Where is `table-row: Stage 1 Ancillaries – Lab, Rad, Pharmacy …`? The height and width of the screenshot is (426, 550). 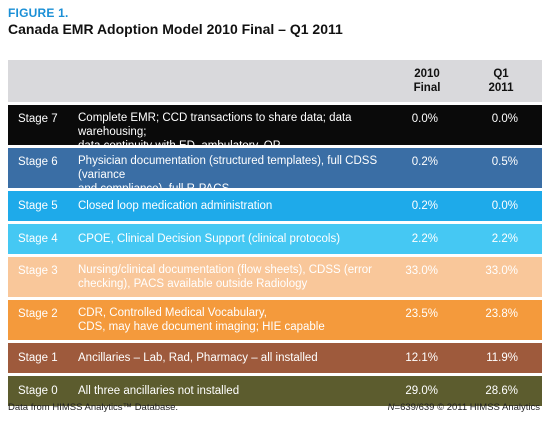
table-row: Stage 1 Ancillaries – Lab, Rad, Pharmacy … is located at coordinates (275, 358).